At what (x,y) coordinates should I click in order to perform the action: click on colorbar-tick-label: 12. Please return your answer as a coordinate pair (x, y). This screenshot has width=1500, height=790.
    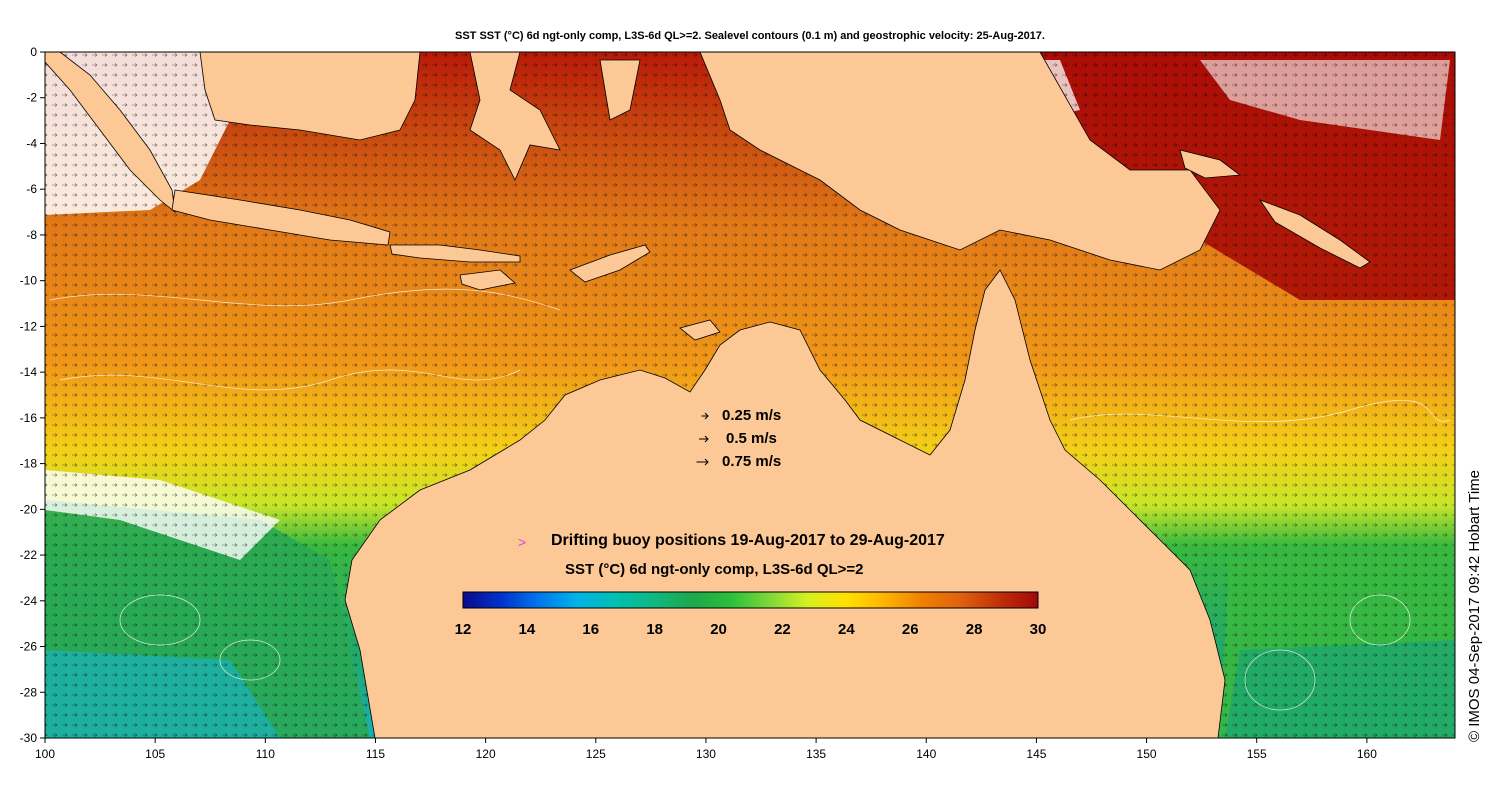
    Looking at the image, I should click on (463, 629).